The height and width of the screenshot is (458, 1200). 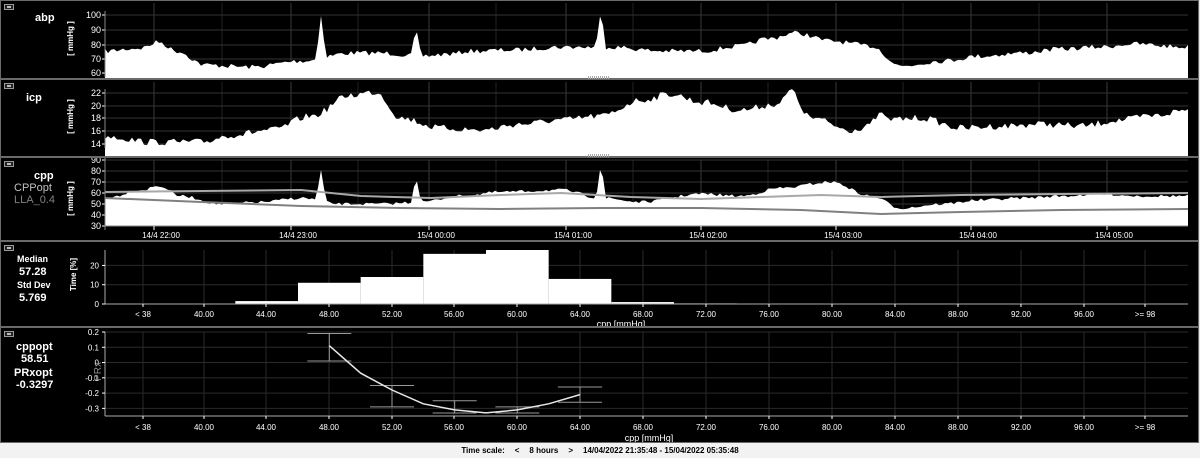 What do you see at coordinates (34, 285) in the screenshot?
I see `std-dev-label: Std Dev` at bounding box center [34, 285].